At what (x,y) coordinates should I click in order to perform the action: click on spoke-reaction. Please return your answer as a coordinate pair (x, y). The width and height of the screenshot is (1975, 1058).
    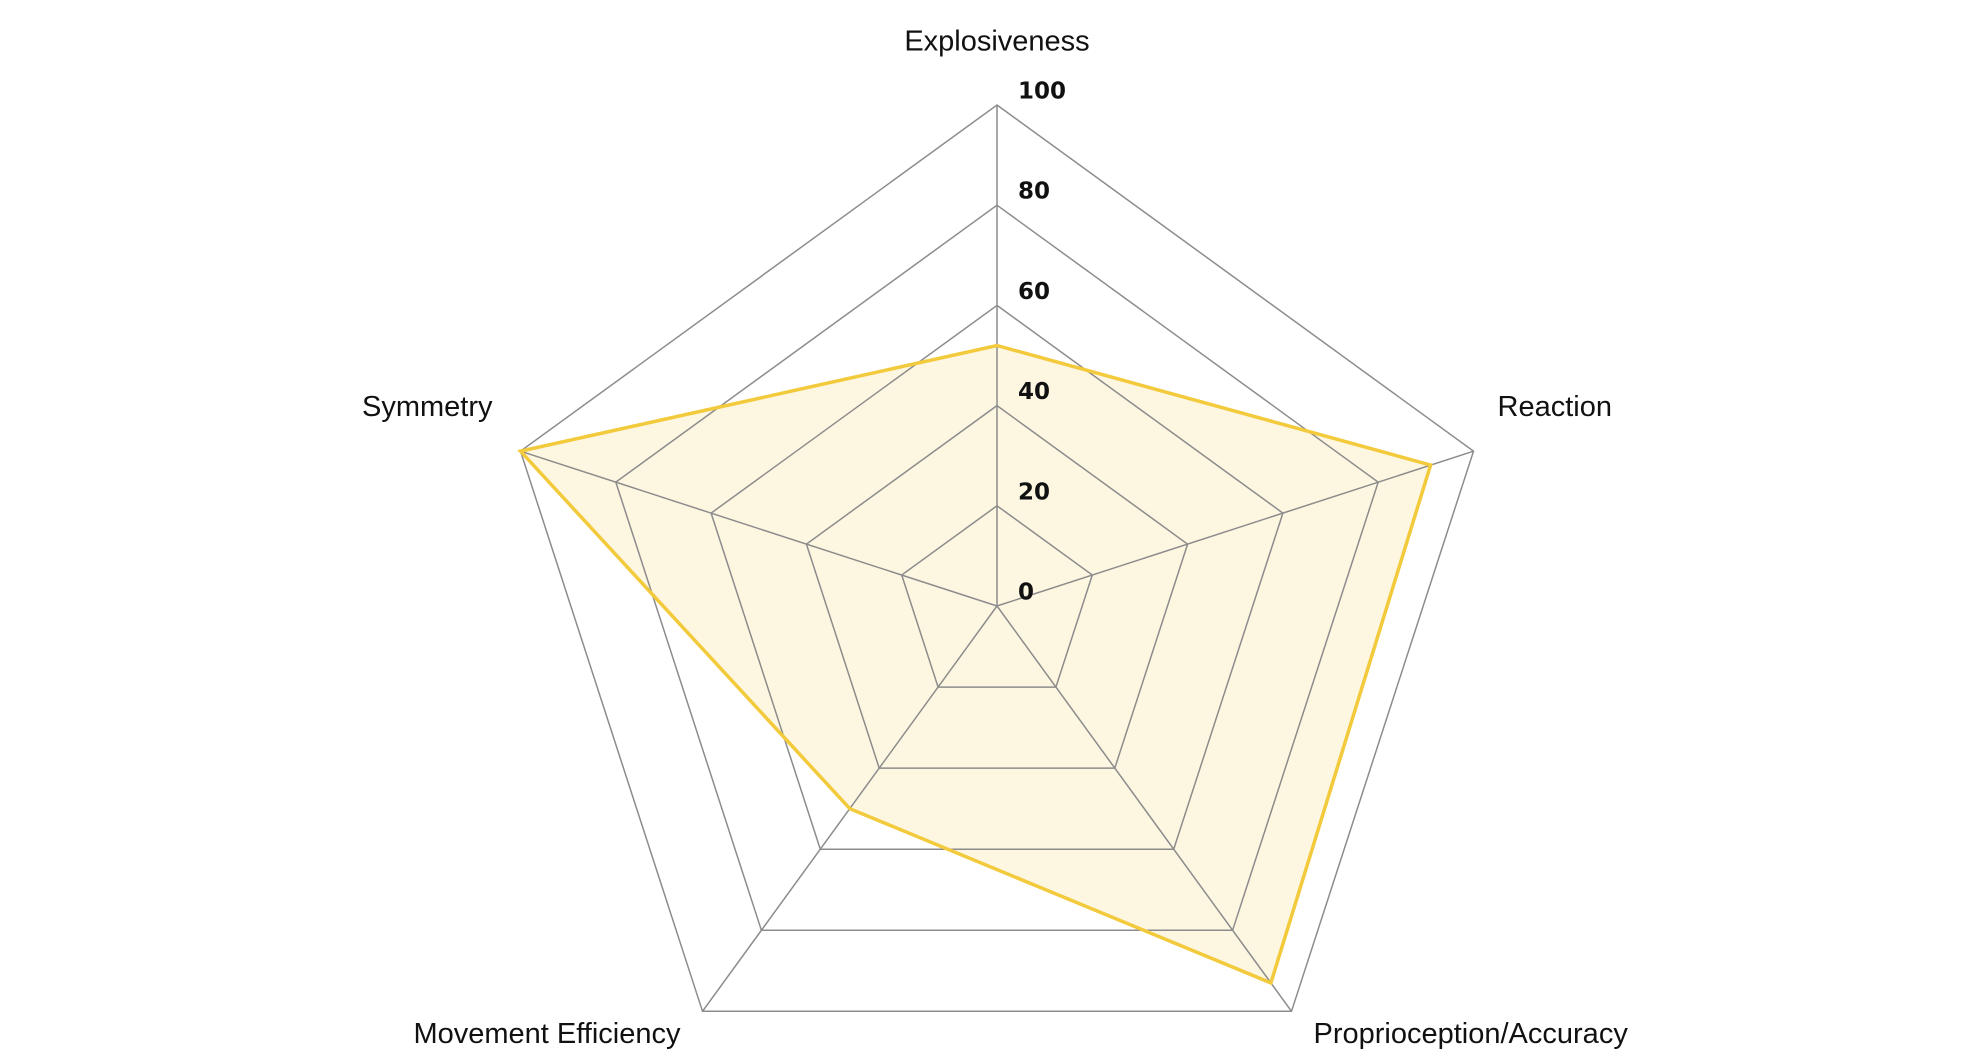
    Looking at the image, I should click on (1235, 528).